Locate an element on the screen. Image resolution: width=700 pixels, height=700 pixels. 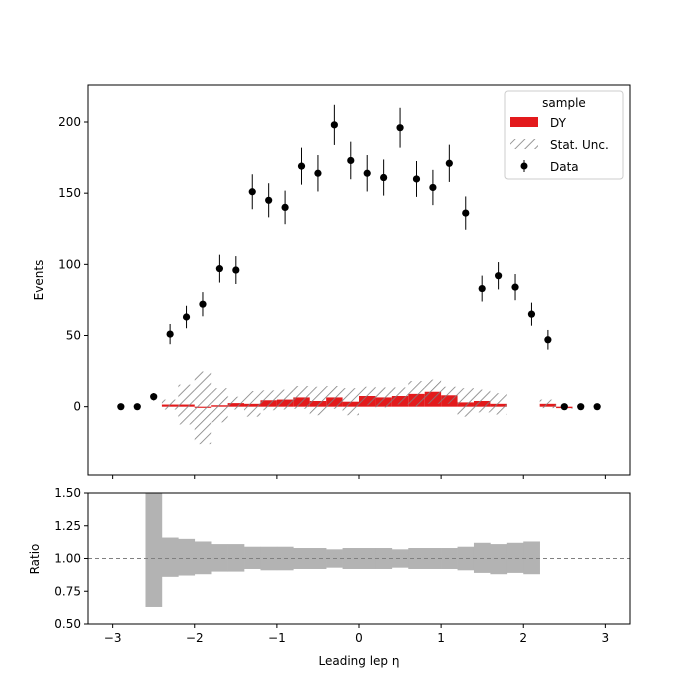
legend: sample DY Stat. Unc. Data is located at coordinates (564, 135).